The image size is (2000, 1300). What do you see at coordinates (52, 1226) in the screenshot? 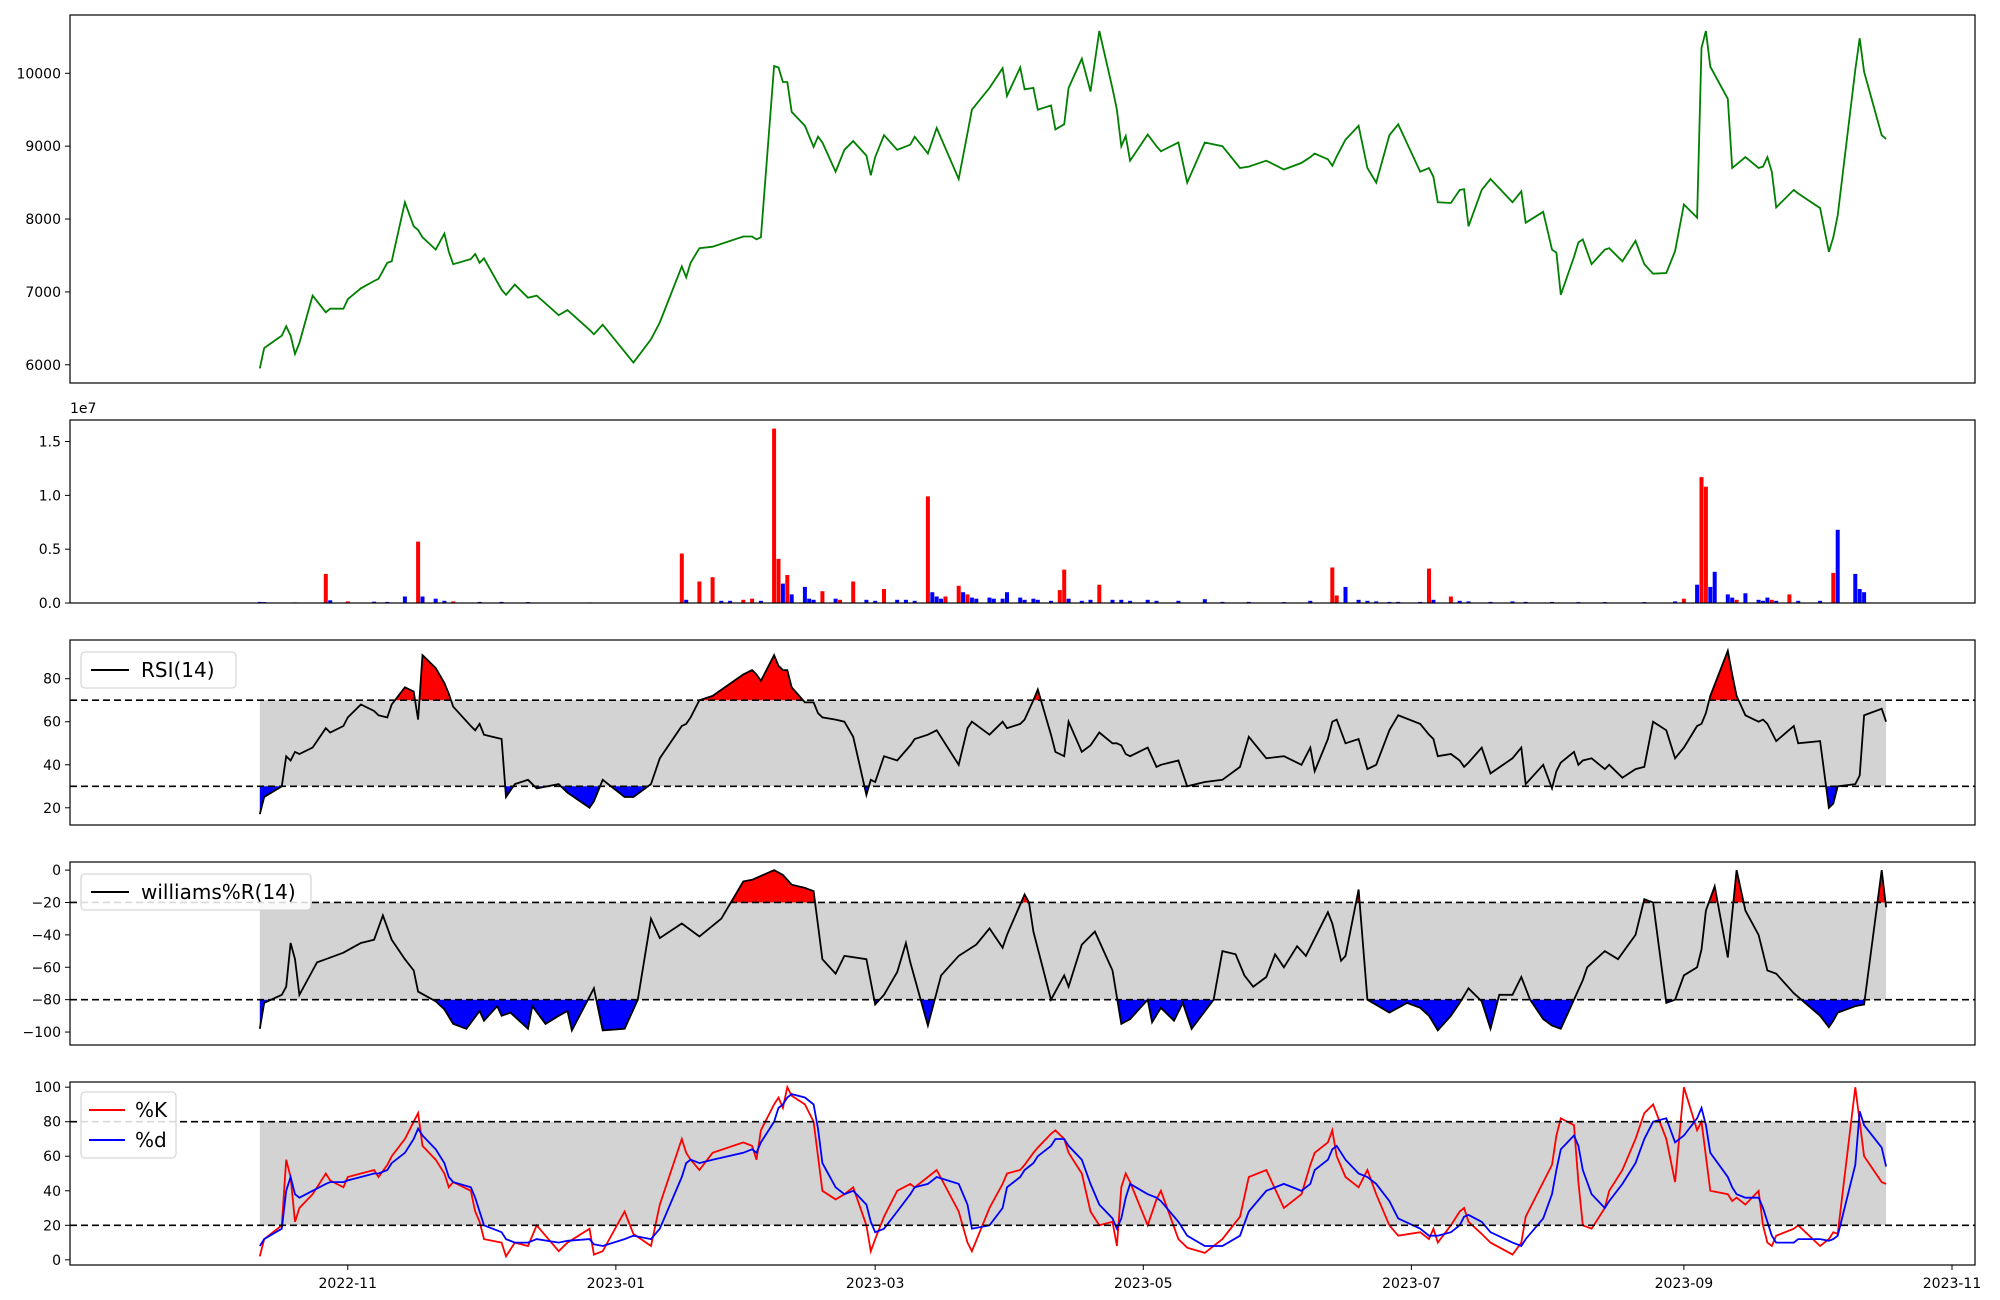
I see `stochastic-ytick-label: 20` at bounding box center [52, 1226].